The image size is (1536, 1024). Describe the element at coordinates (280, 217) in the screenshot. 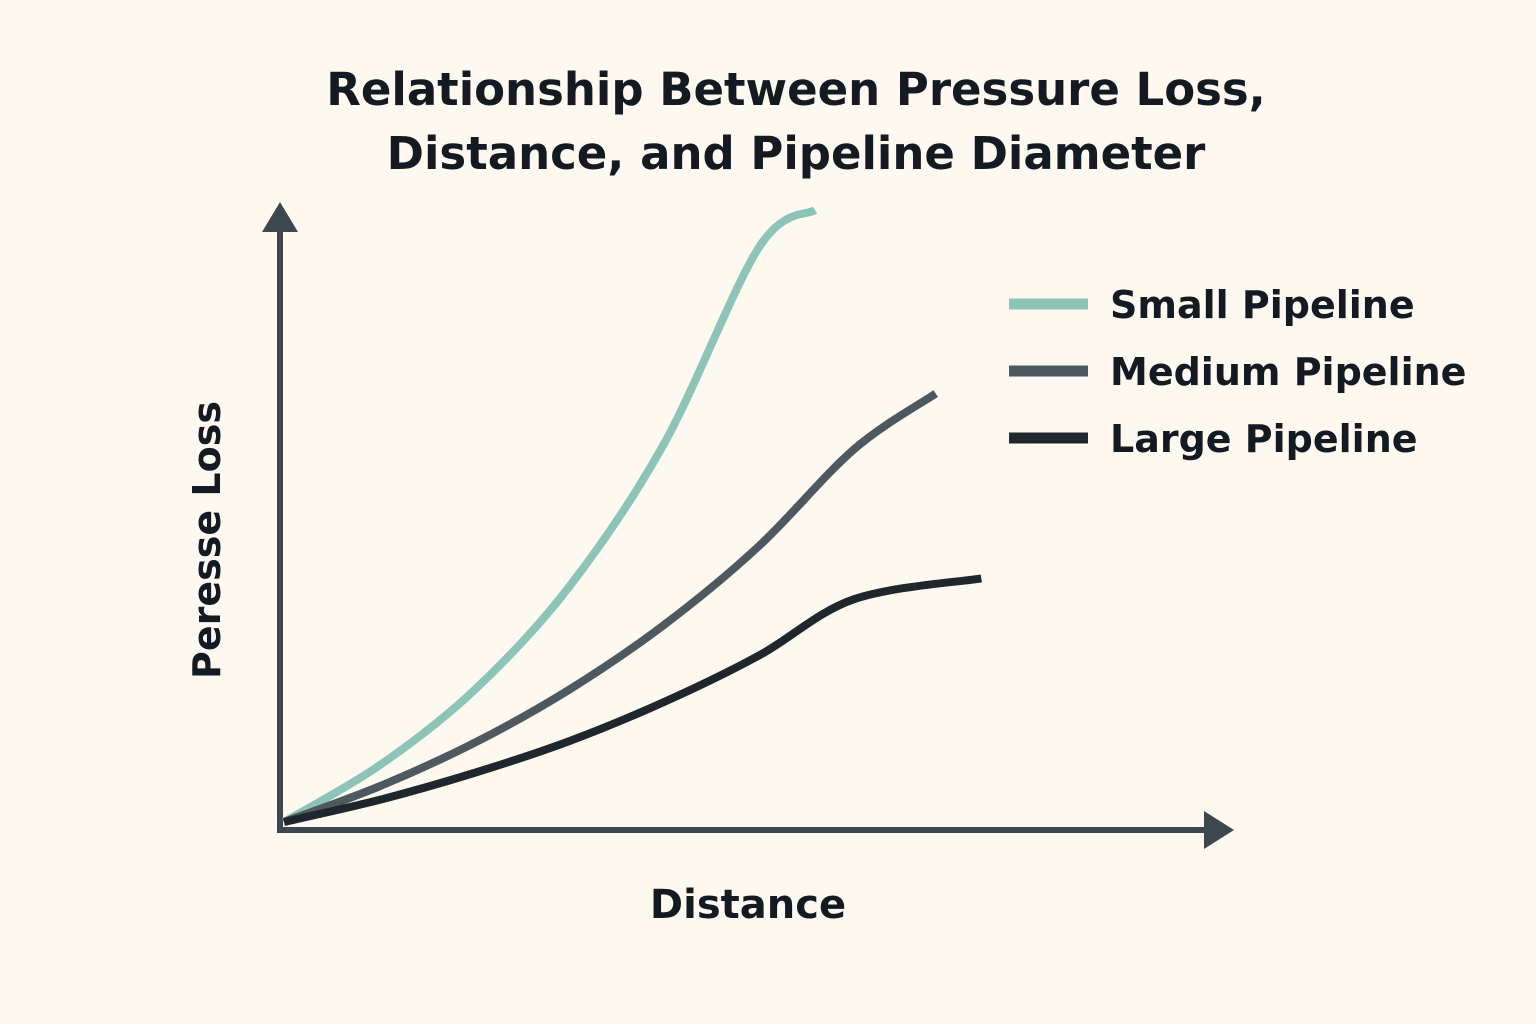

I see `y-axis-arrow` at that location.